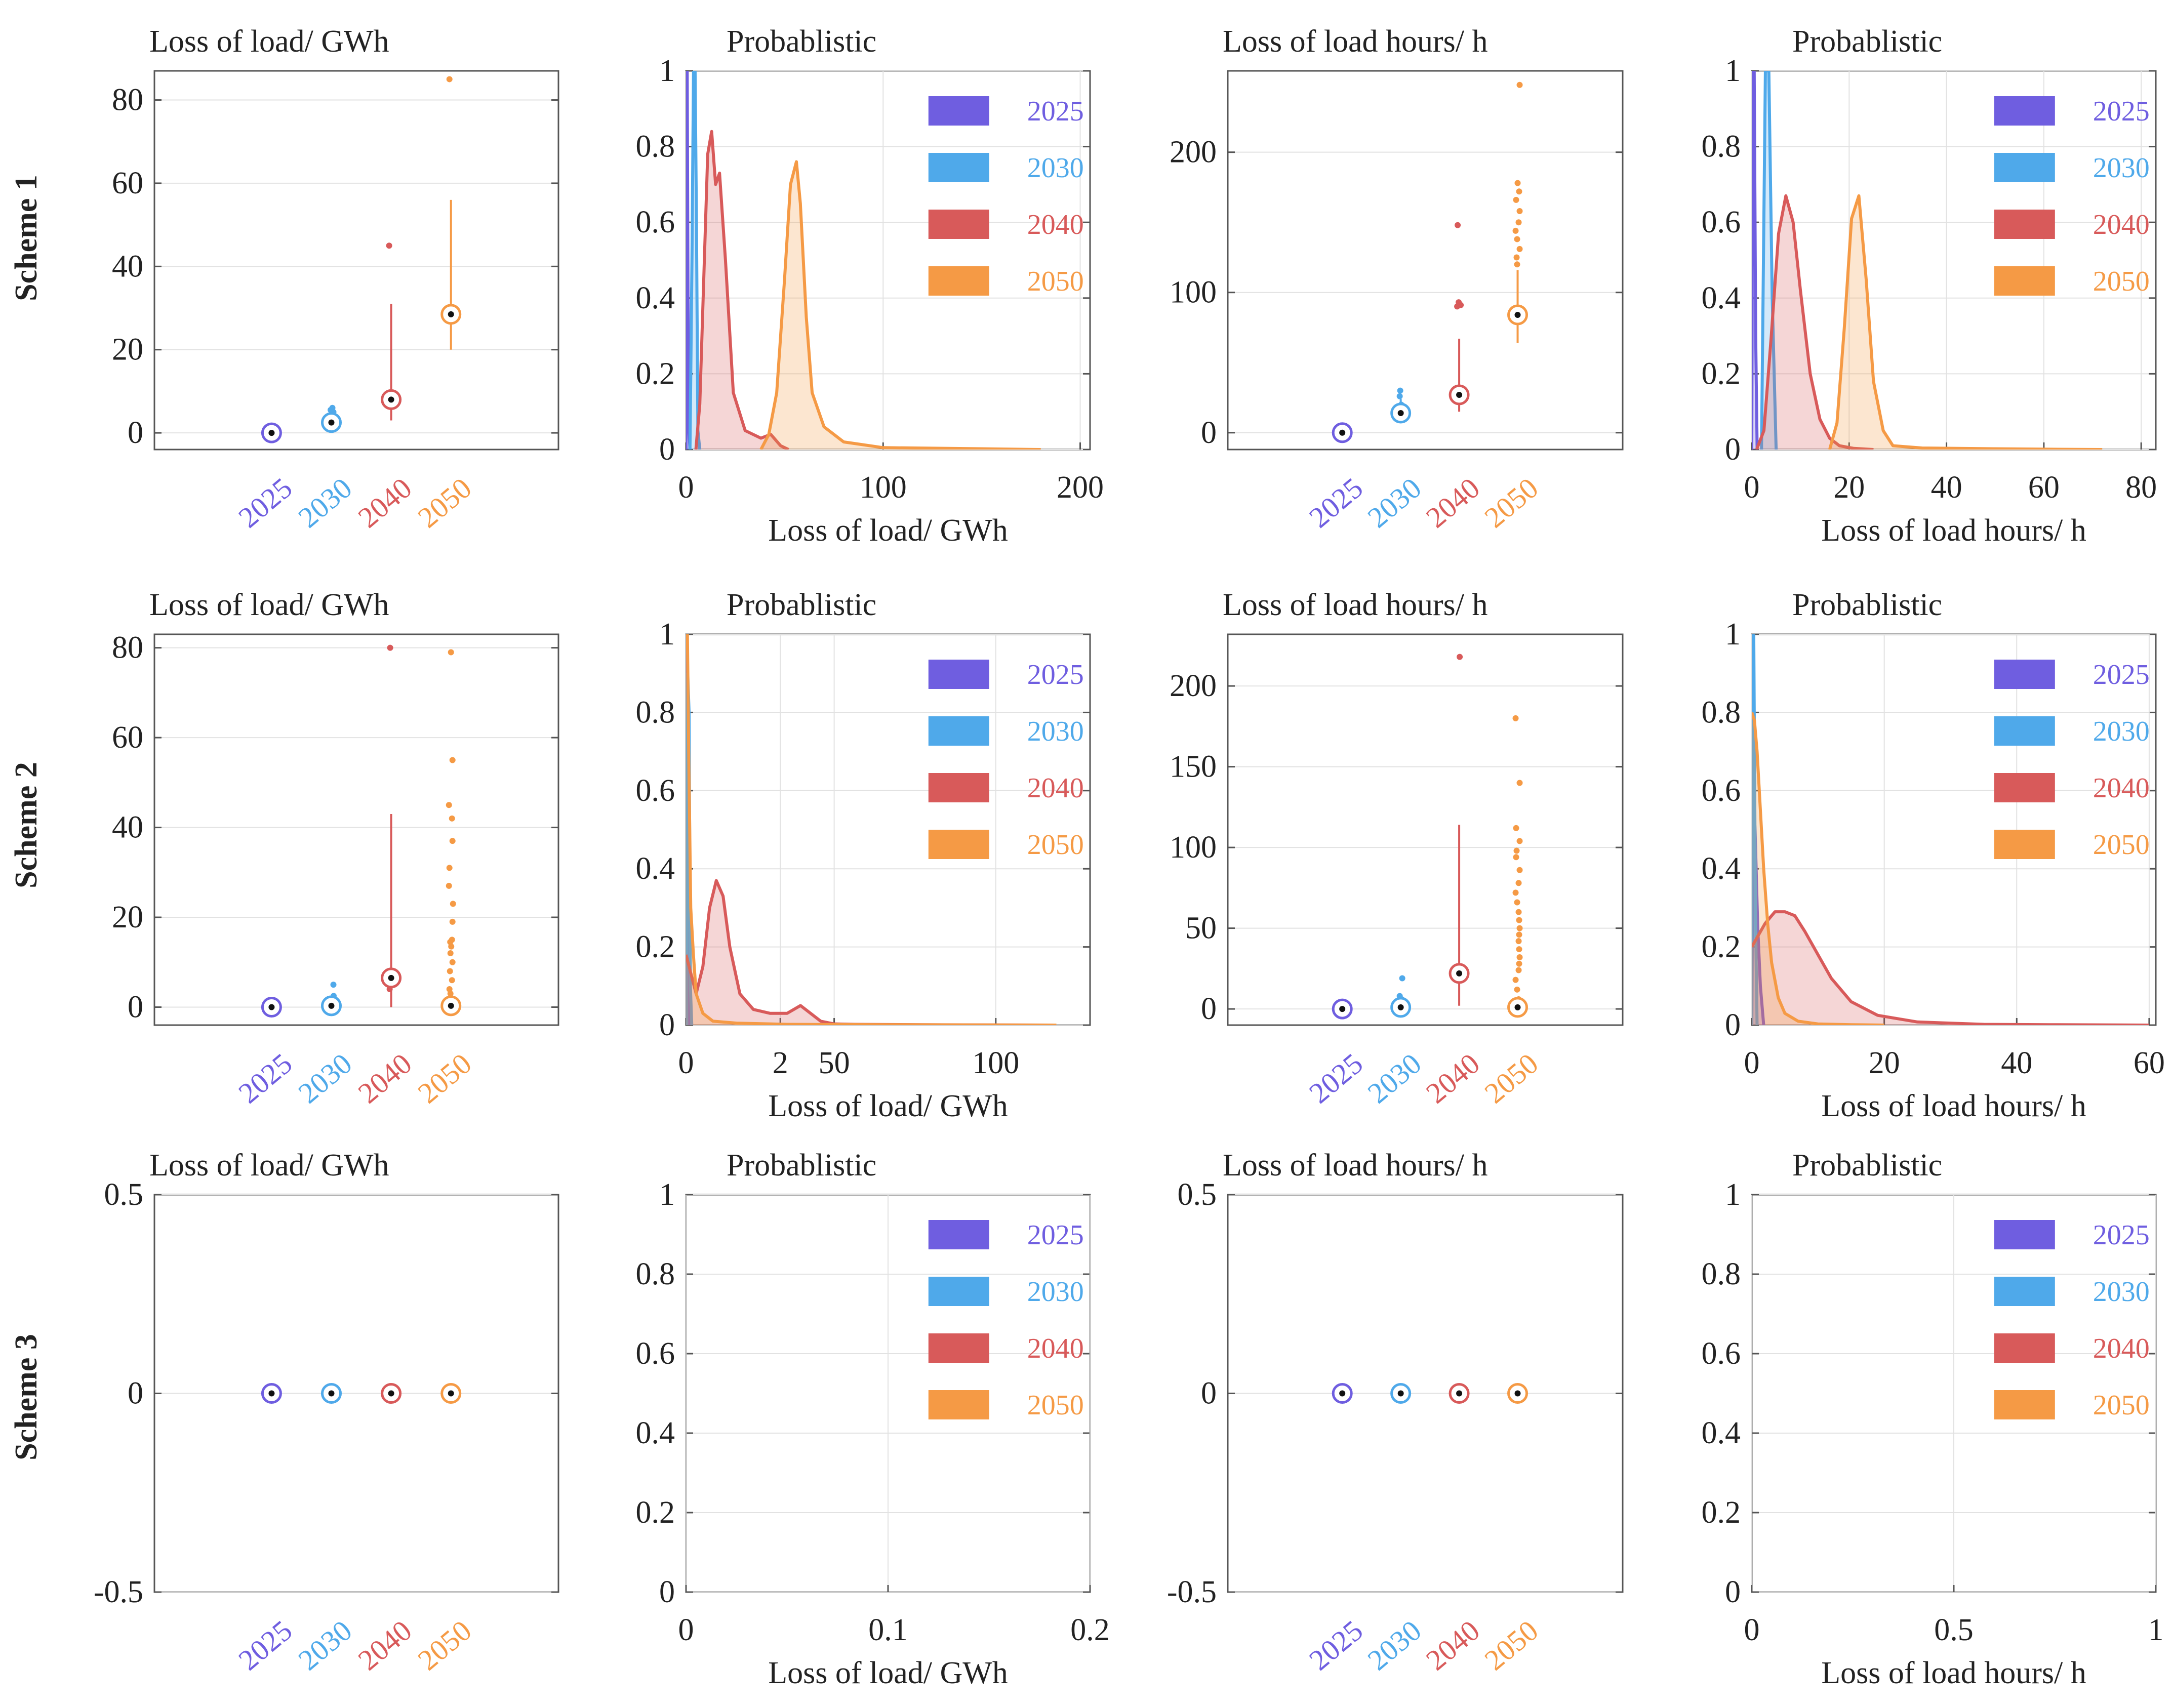 The image size is (2172, 1708). Describe the element at coordinates (1055, 845) in the screenshot. I see `s2-lol-pdf-legend-label-2050: 2050` at that location.